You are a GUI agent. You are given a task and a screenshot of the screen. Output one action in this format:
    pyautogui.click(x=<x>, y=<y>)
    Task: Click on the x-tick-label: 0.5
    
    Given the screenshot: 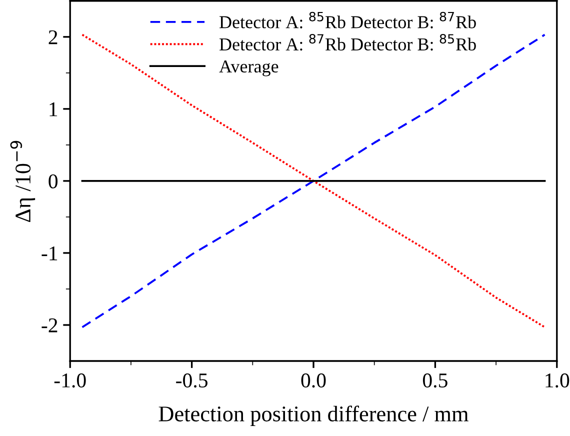 What is the action you would take?
    pyautogui.click(x=435, y=380)
    